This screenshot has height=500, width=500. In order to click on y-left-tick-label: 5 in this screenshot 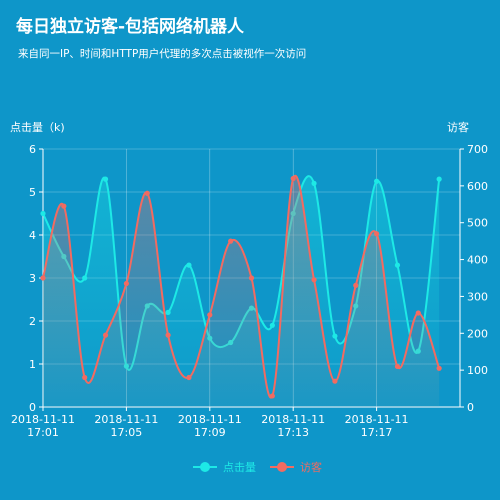, I will do `click(32, 192)`.